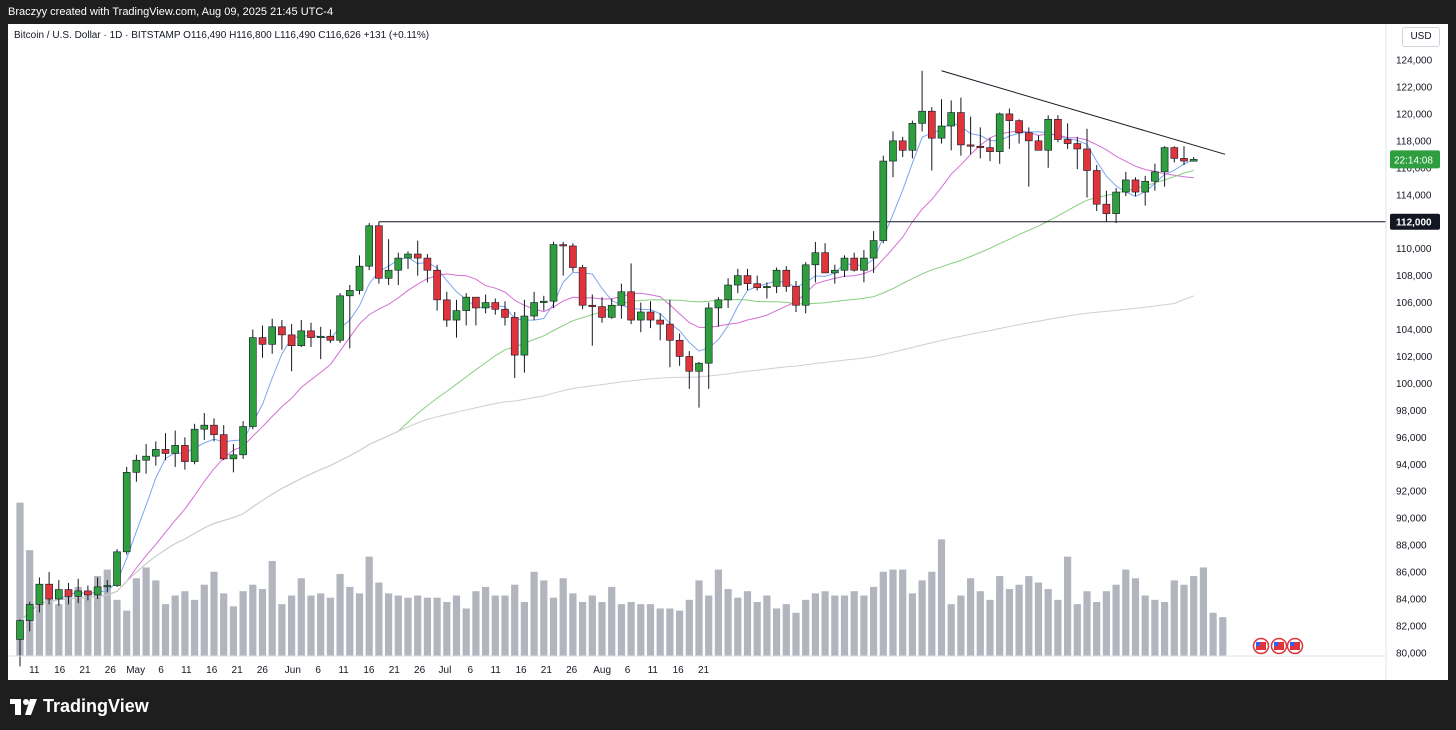 Image resolution: width=1456 pixels, height=730 pixels. What do you see at coordinates (135, 670) in the screenshot?
I see `x-tick-label: May` at bounding box center [135, 670].